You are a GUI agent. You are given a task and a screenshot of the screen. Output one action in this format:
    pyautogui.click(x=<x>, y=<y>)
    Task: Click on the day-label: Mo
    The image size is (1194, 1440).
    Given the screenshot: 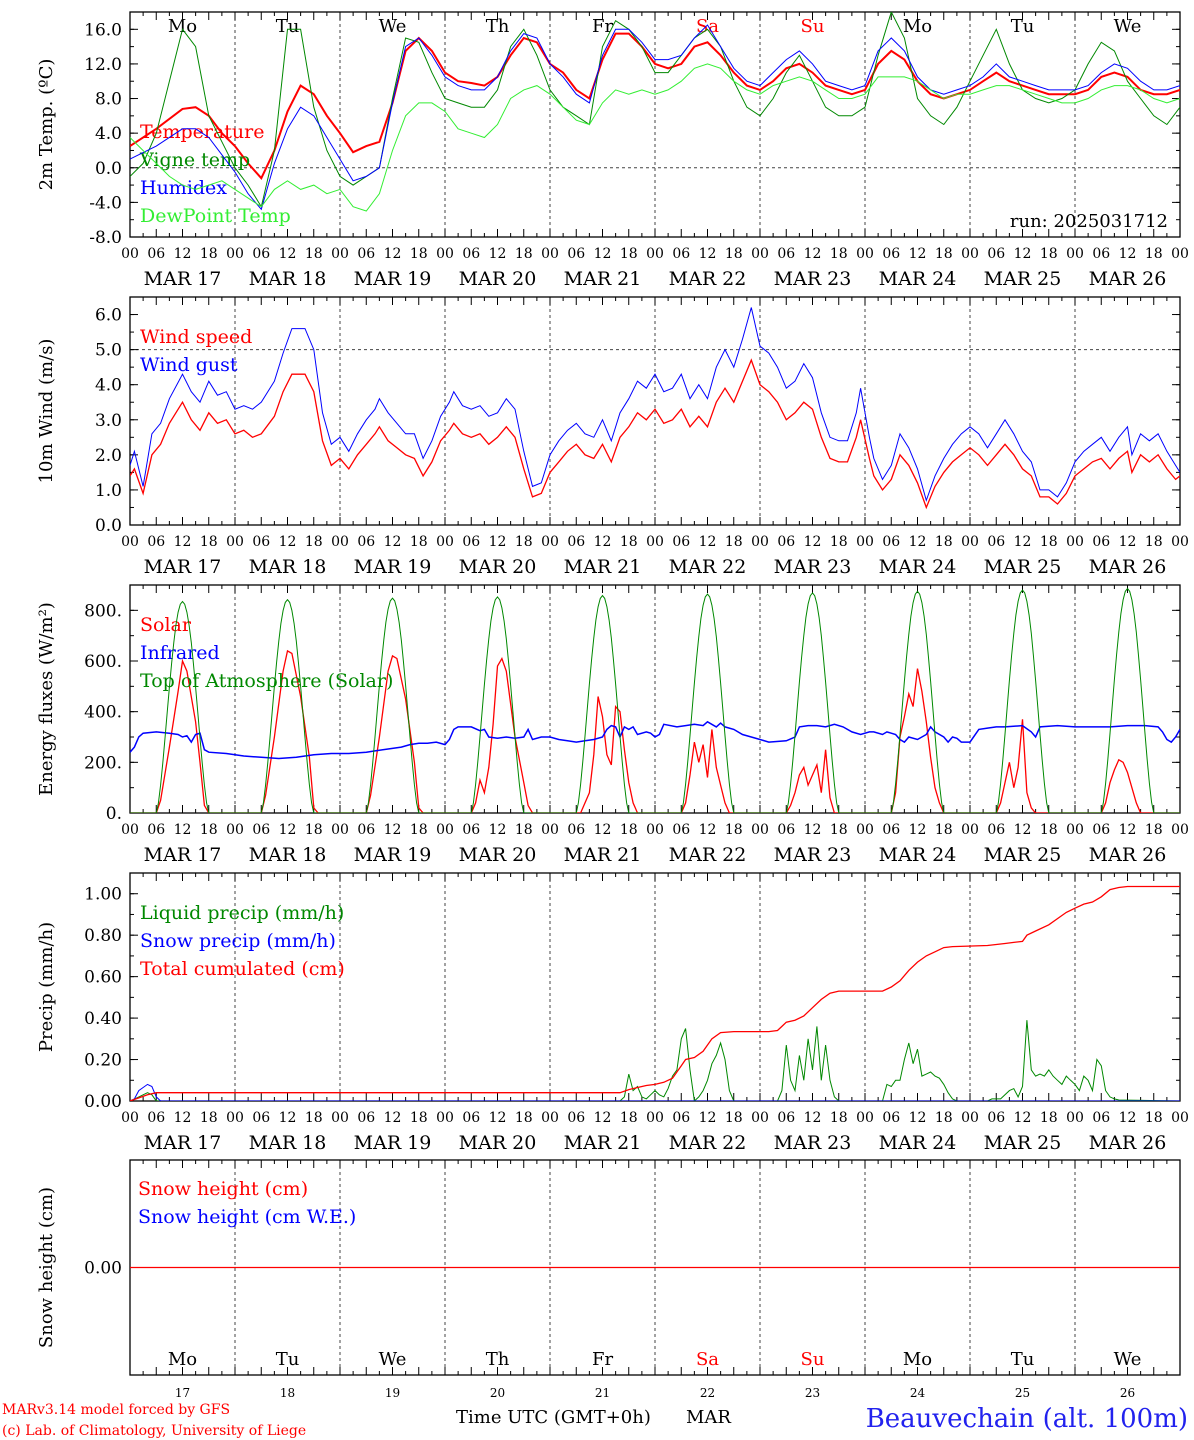 What is the action you would take?
    pyautogui.click(x=917, y=26)
    